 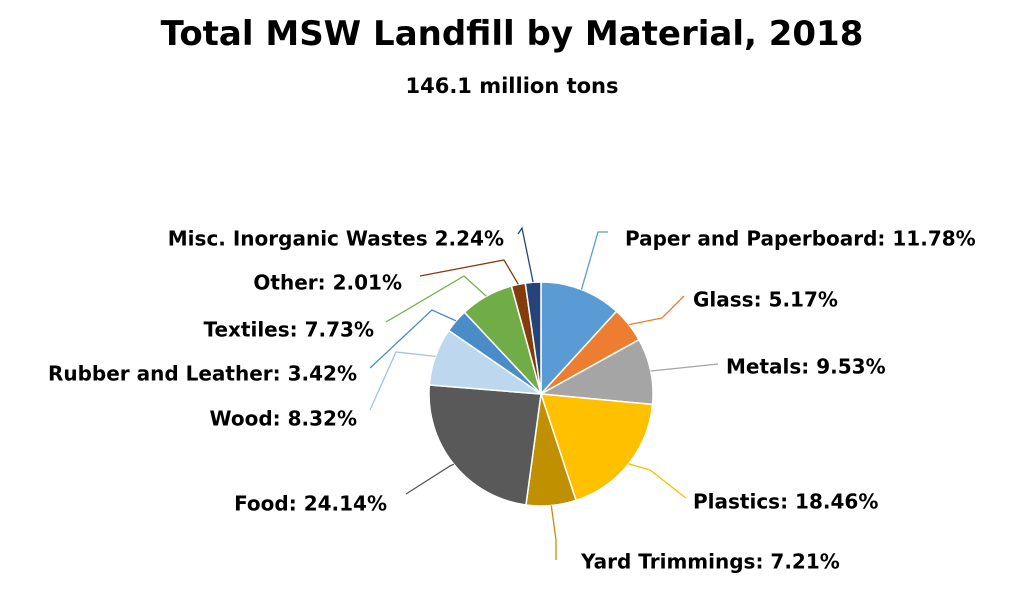 What do you see at coordinates (800, 239) in the screenshot?
I see `slice-label: Paper and Paperboard: 11.78%` at bounding box center [800, 239].